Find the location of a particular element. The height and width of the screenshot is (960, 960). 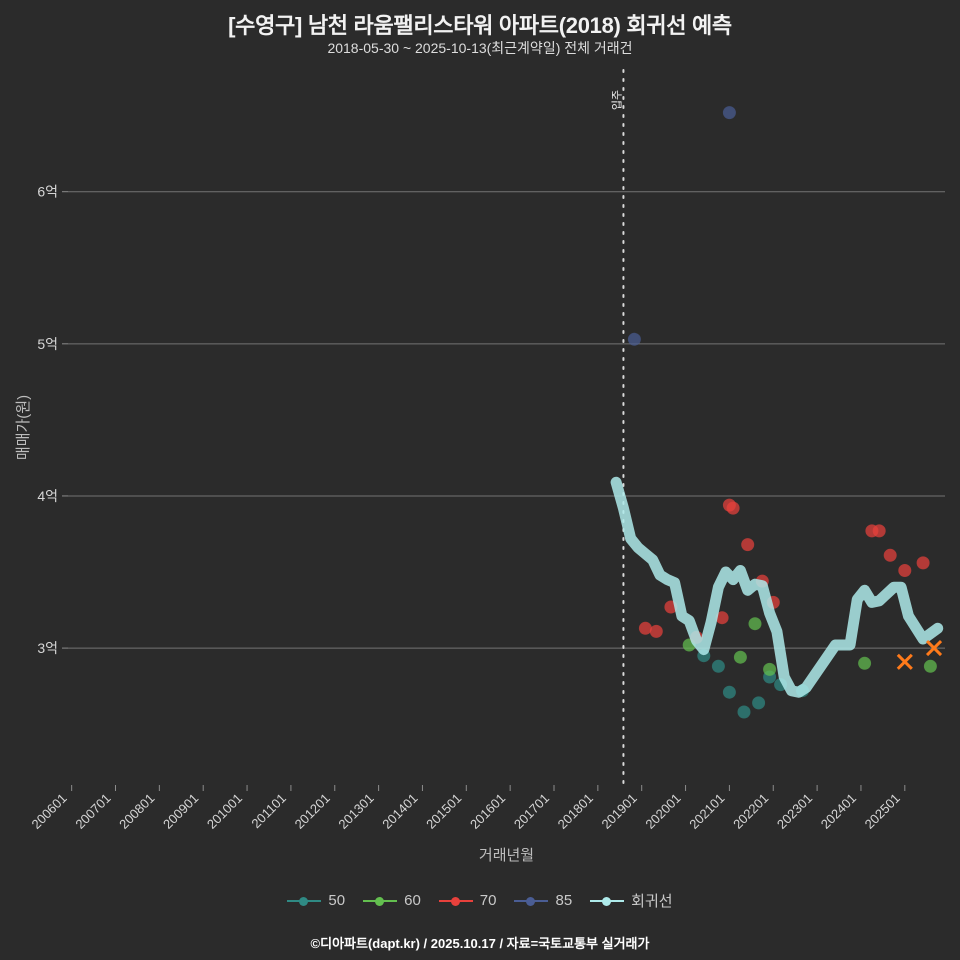

page-title: [수영구] 남천 라움팰리스타워 아파트(2018) 회귀선 예측 is located at coordinates (480, 25).